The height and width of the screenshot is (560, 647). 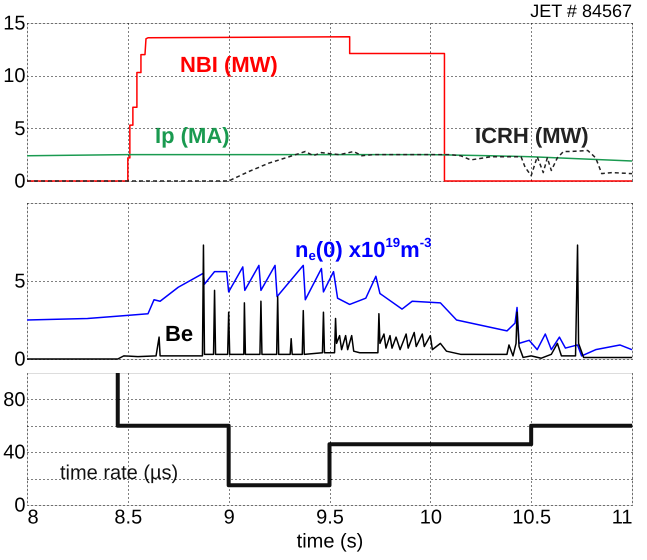 I want to click on y-tick-label: 10, so click(x=14, y=76).